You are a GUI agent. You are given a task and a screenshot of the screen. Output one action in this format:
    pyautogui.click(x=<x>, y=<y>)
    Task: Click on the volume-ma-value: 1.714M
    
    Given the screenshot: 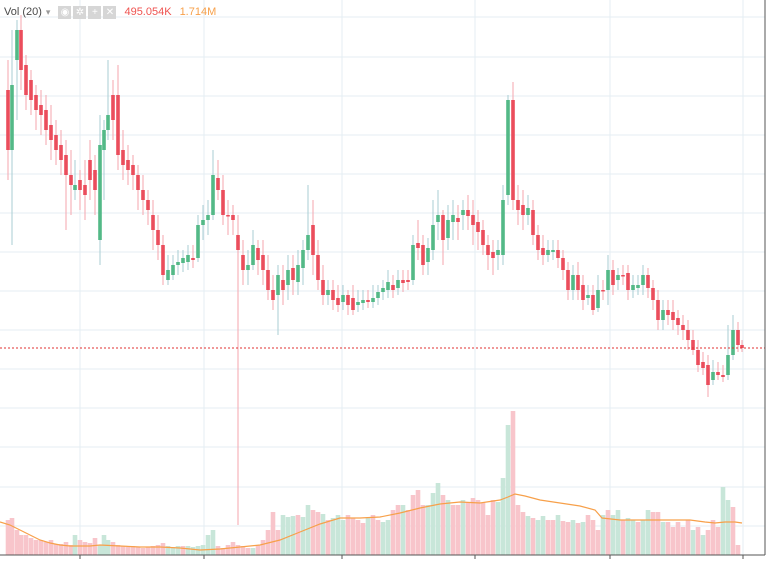 What is the action you would take?
    pyautogui.click(x=198, y=12)
    